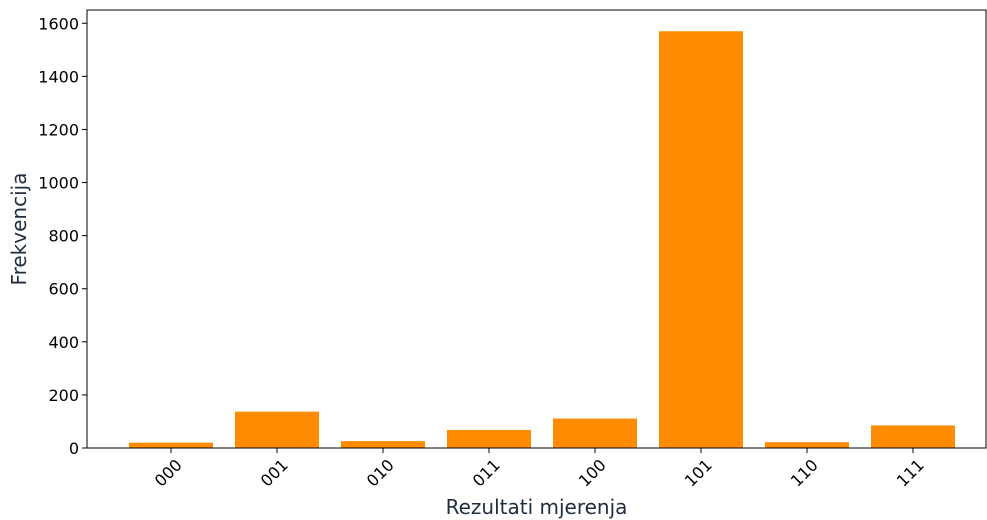 The image size is (987, 520). Describe the element at coordinates (592, 472) in the screenshot. I see `x-tick-label: 100` at that location.